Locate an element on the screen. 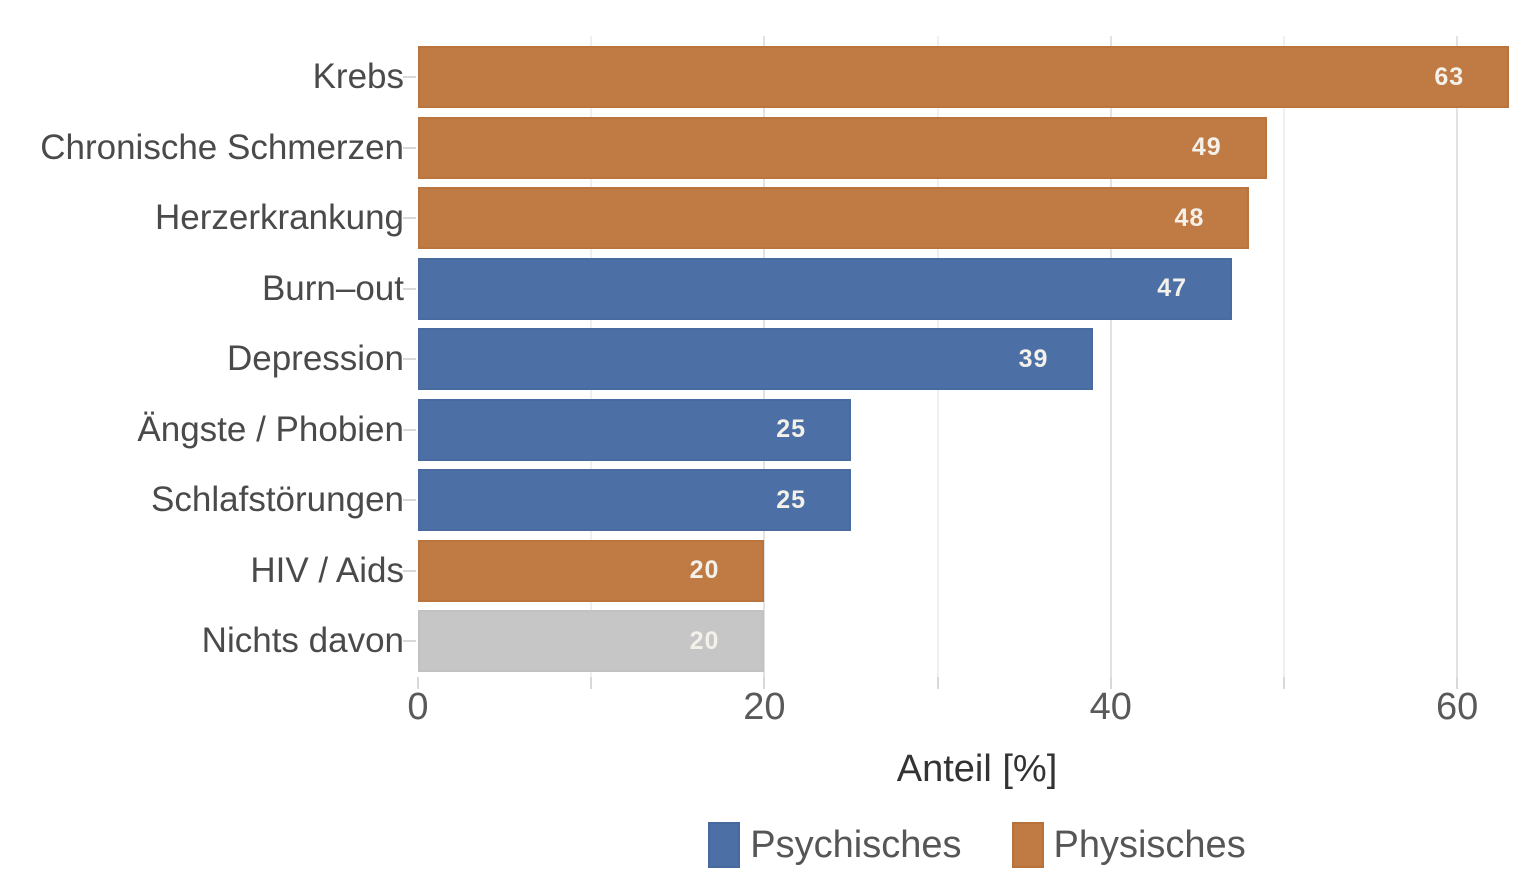  table-row: Schlafstörungen 25 is located at coordinates (768, 500).